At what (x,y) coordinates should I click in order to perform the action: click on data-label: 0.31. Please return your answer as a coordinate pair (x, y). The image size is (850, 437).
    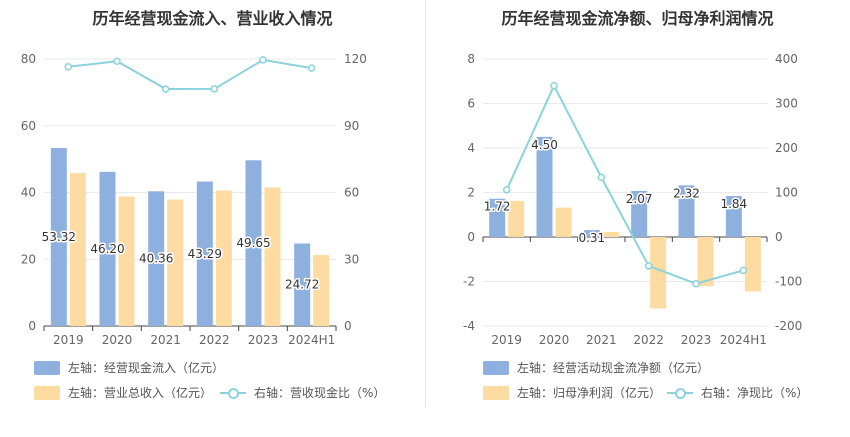
    Looking at the image, I should click on (591, 238).